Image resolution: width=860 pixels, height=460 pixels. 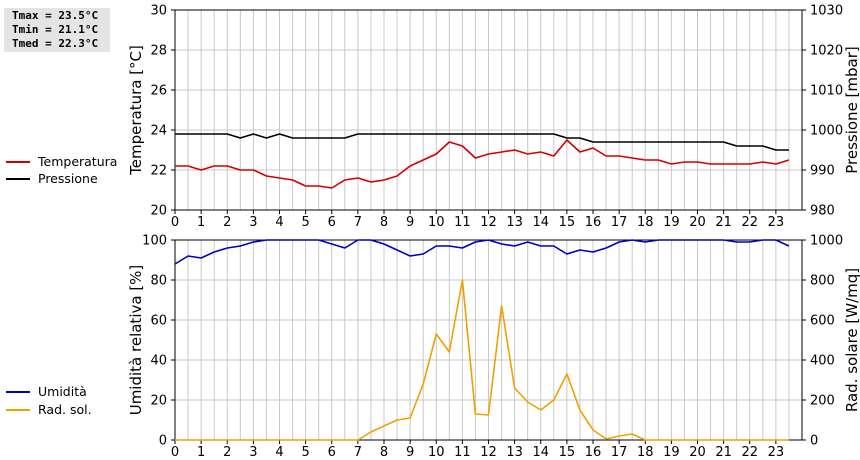 I want to click on legend-item-solar: Rad. sol., so click(x=49, y=409).